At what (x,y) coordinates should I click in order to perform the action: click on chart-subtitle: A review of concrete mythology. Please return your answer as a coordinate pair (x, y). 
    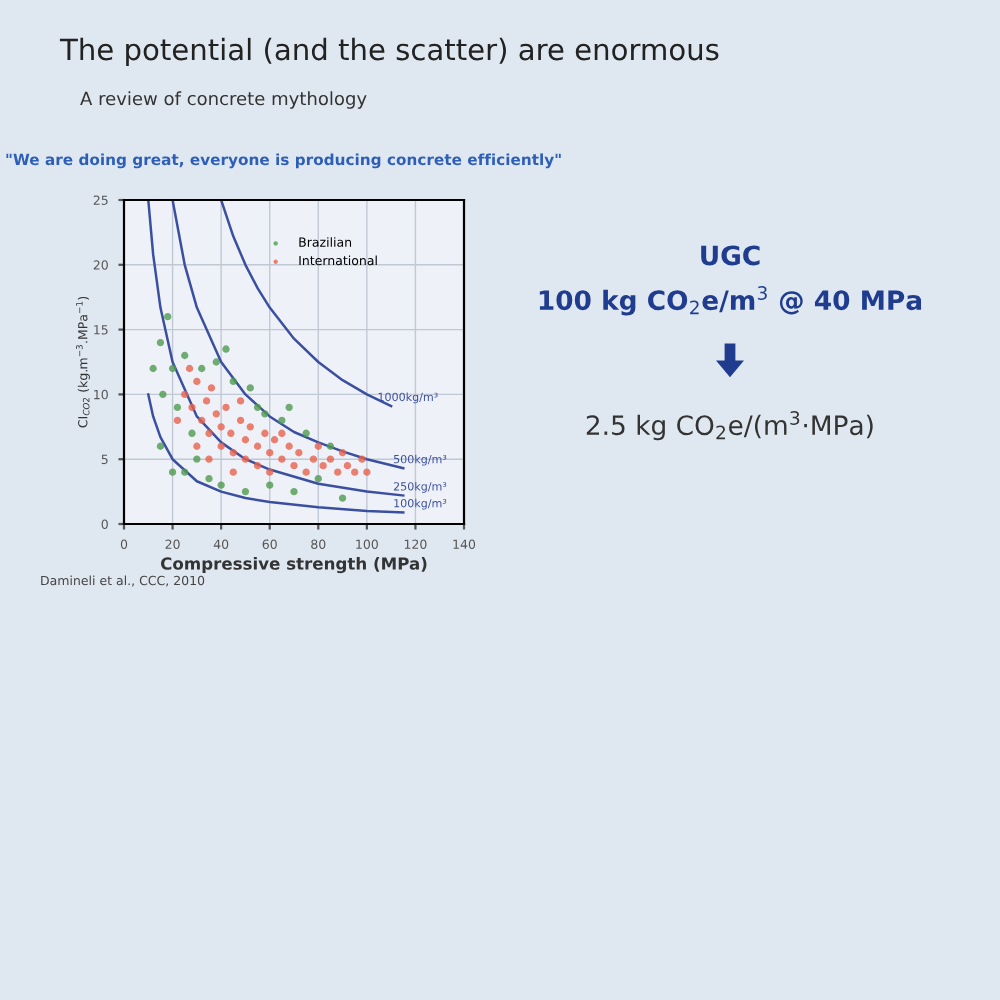
    Looking at the image, I should click on (223, 100).